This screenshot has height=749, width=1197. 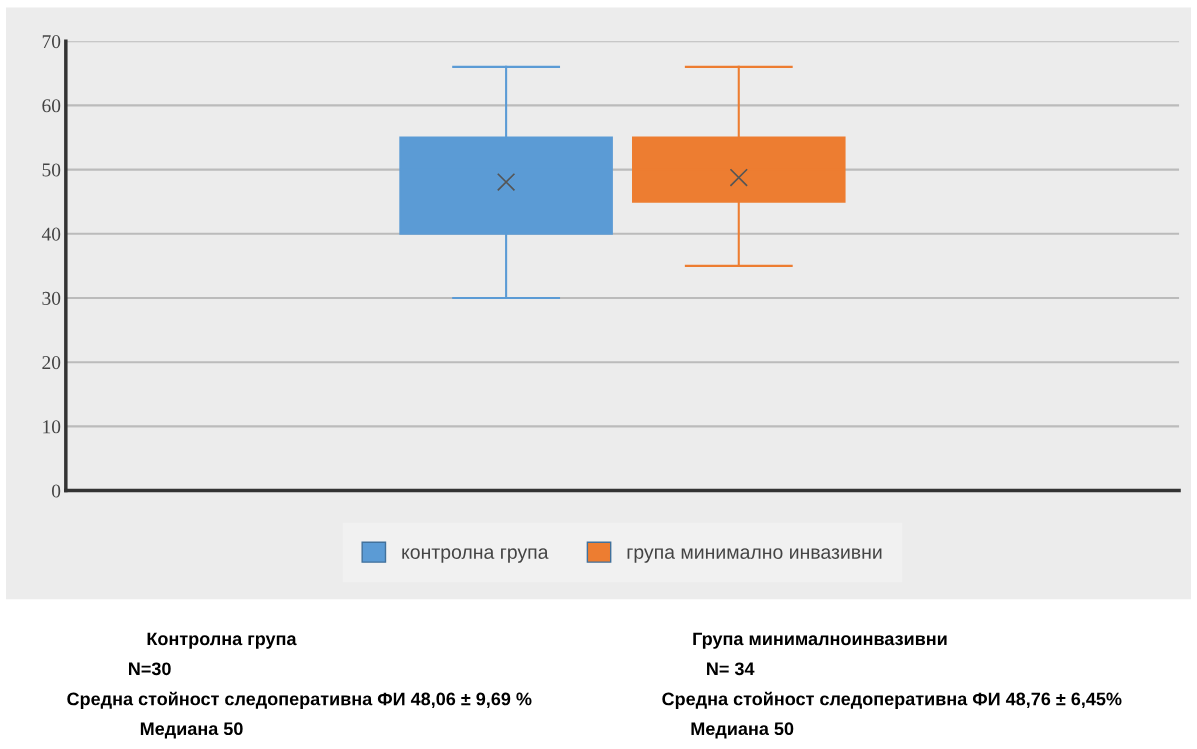 I want to click on y-tick-label: 10, so click(x=52, y=427).